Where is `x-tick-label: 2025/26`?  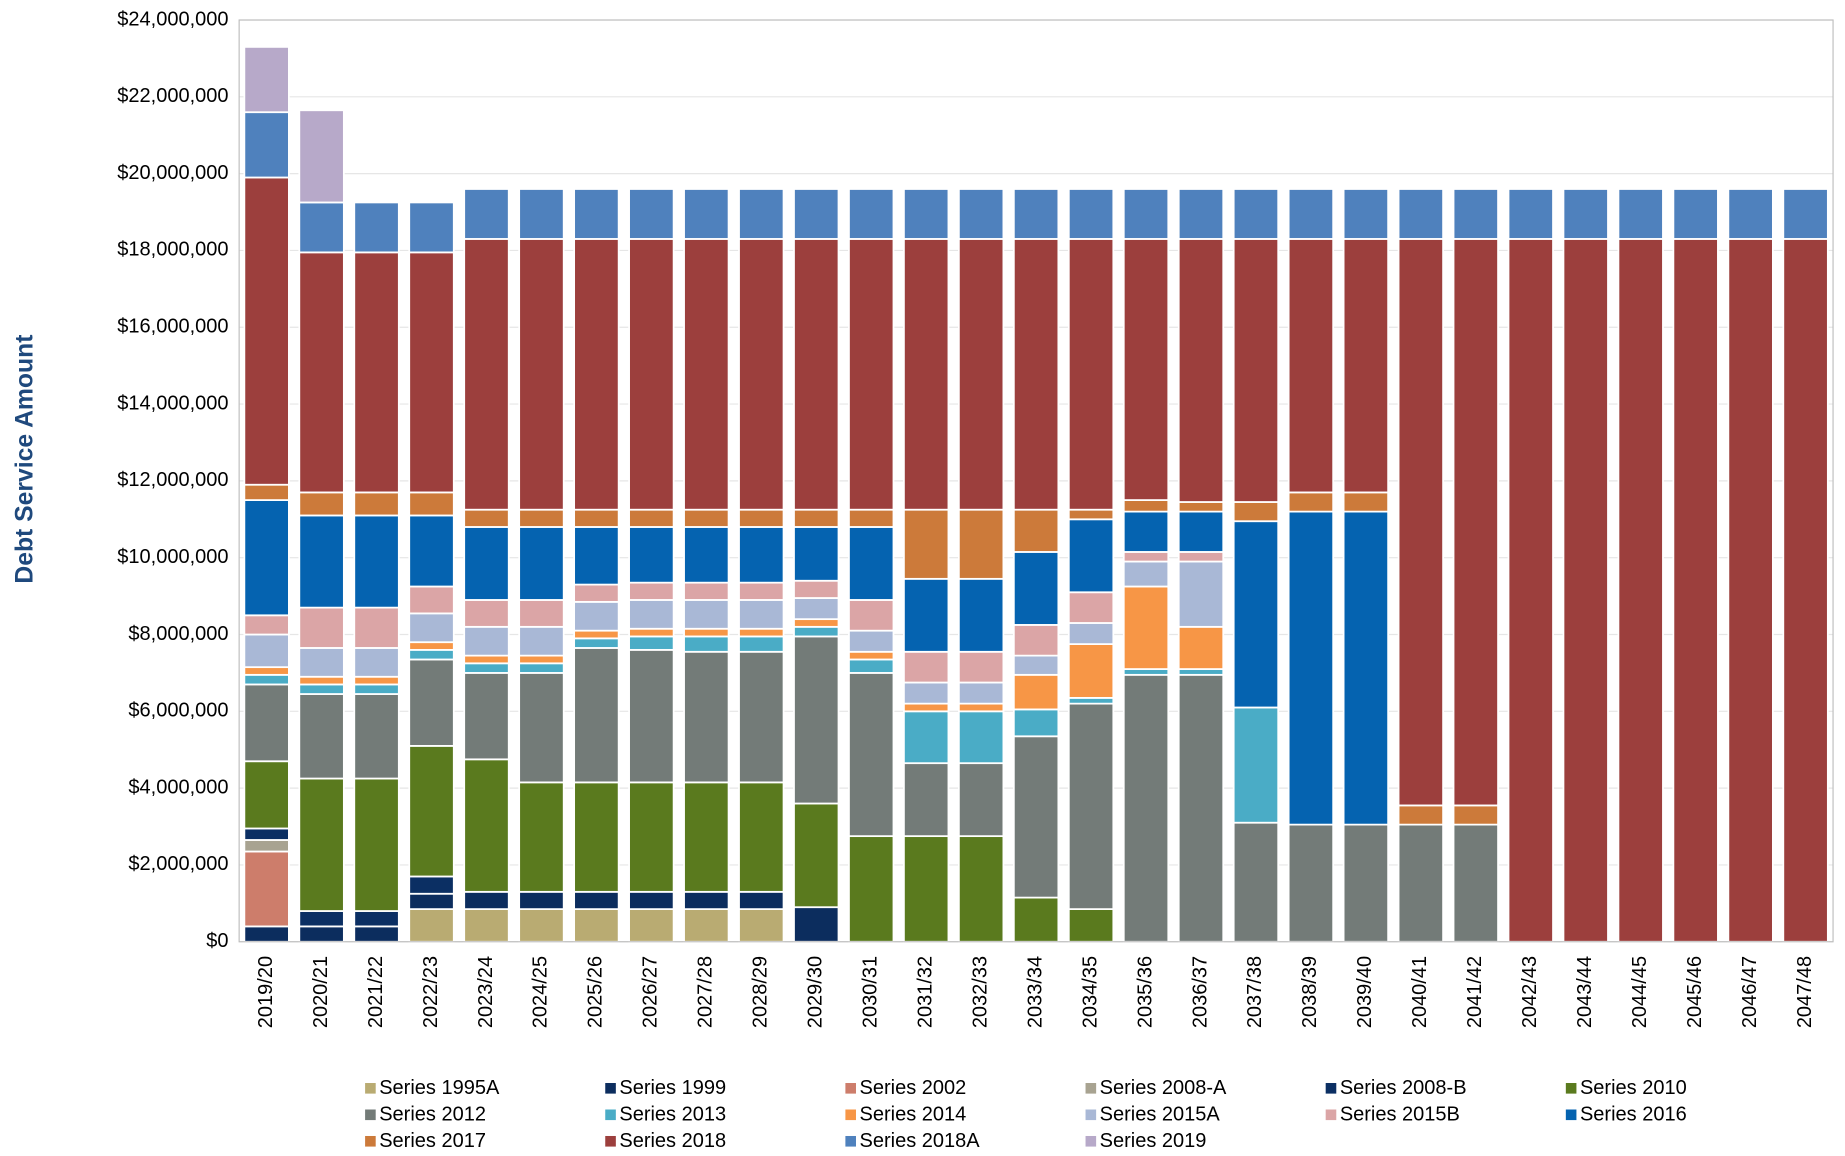 x-tick-label: 2025/26 is located at coordinates (596, 992).